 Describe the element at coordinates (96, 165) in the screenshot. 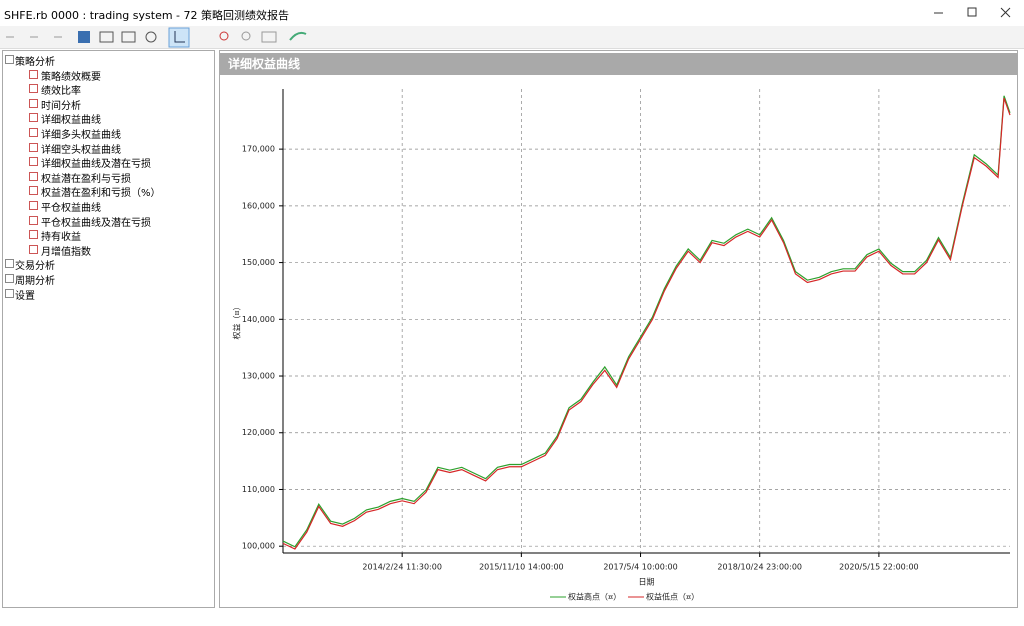

I see `tree-item: 详细权益曲线及潜在亏损` at that location.